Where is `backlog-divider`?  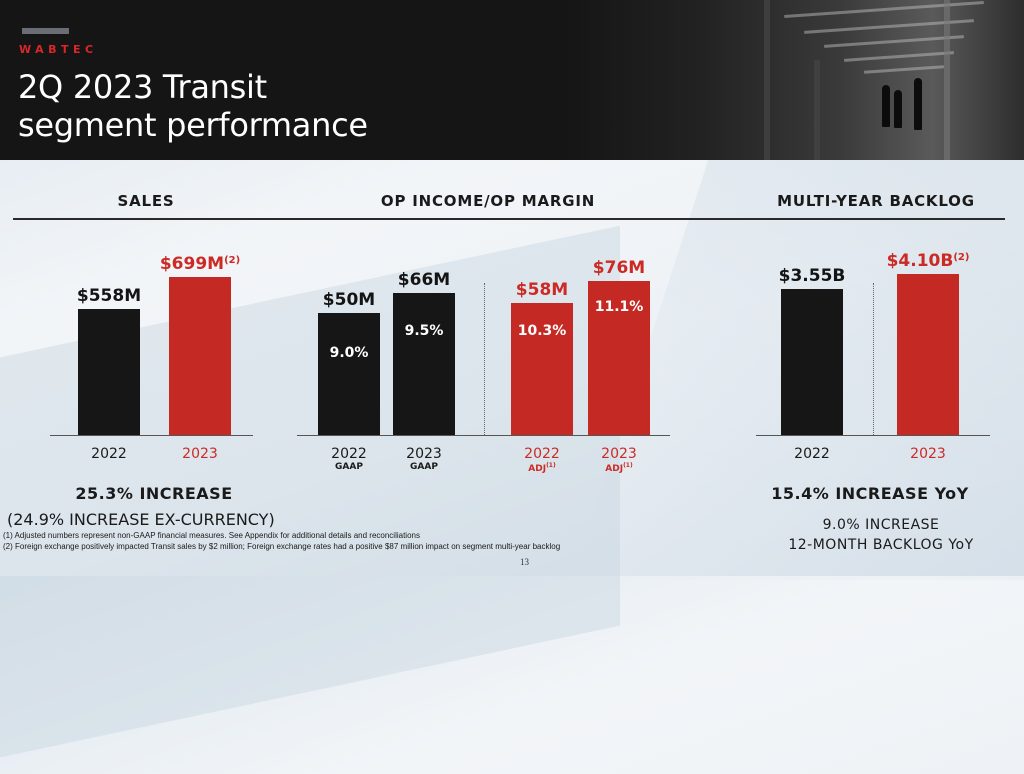 backlog-divider is located at coordinates (873, 359).